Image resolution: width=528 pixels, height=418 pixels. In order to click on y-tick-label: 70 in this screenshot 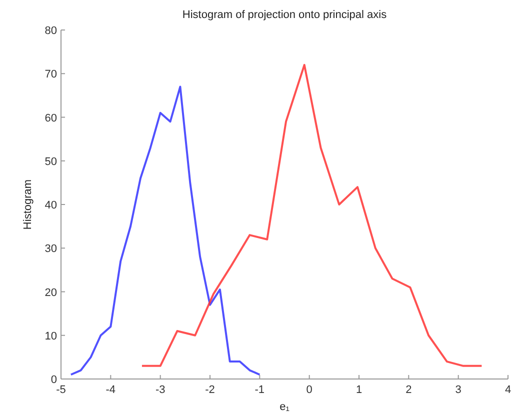, I will do `click(50, 74)`.